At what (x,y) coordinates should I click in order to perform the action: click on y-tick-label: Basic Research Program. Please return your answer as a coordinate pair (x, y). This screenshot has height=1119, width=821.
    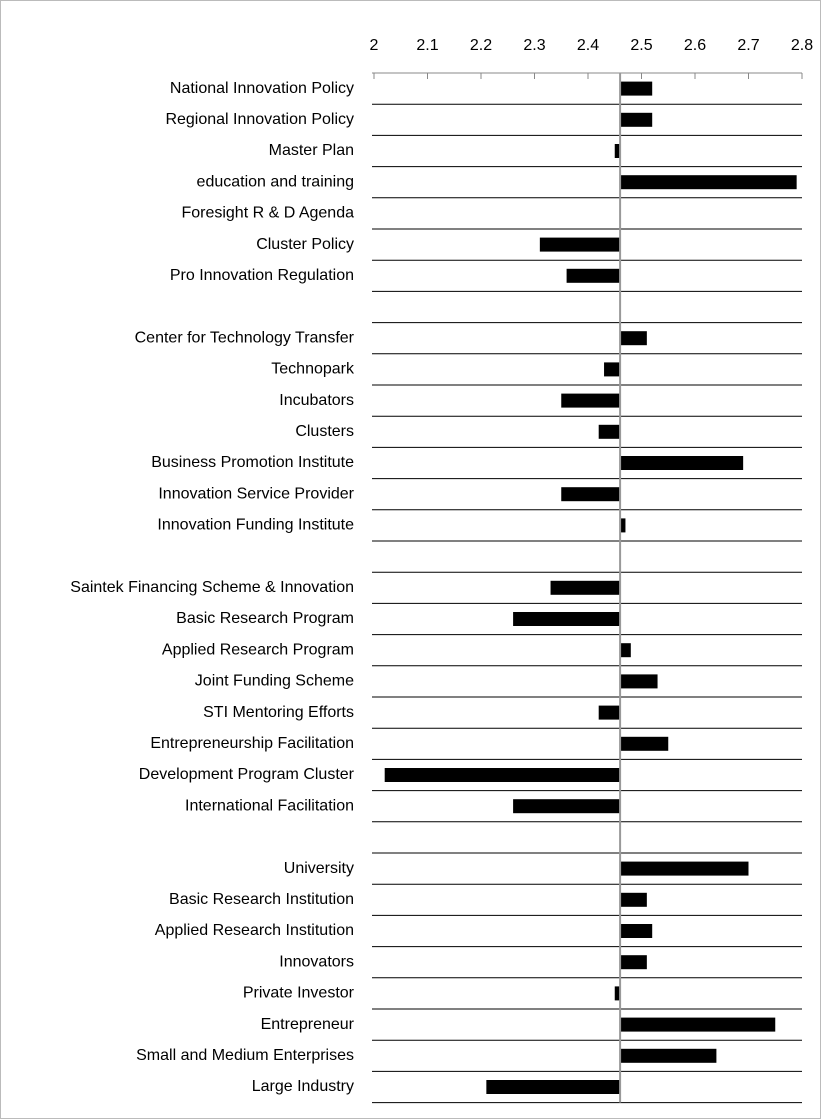
    Looking at the image, I should click on (265, 618).